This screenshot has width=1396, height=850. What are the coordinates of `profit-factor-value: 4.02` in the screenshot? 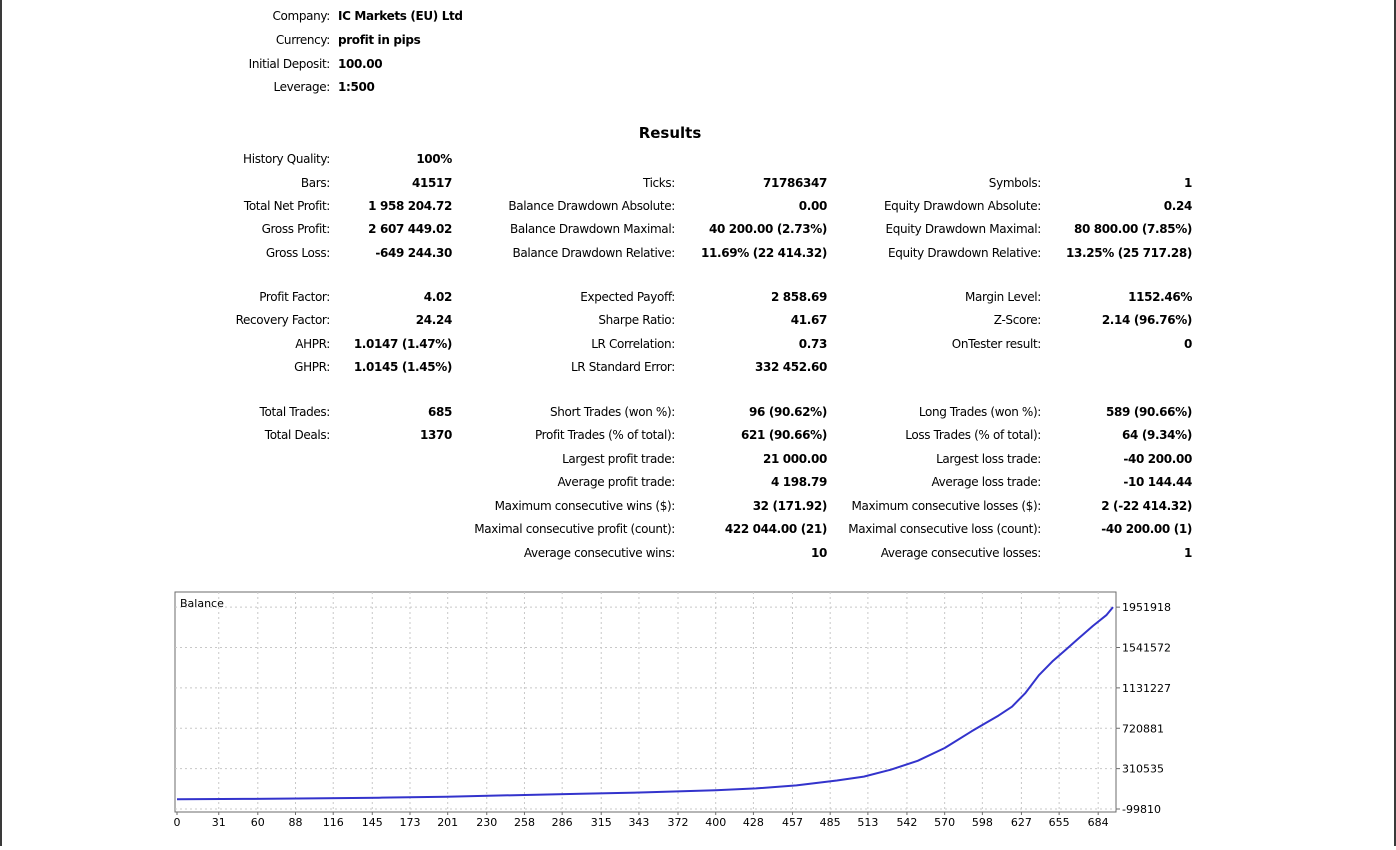 It's located at (438, 297).